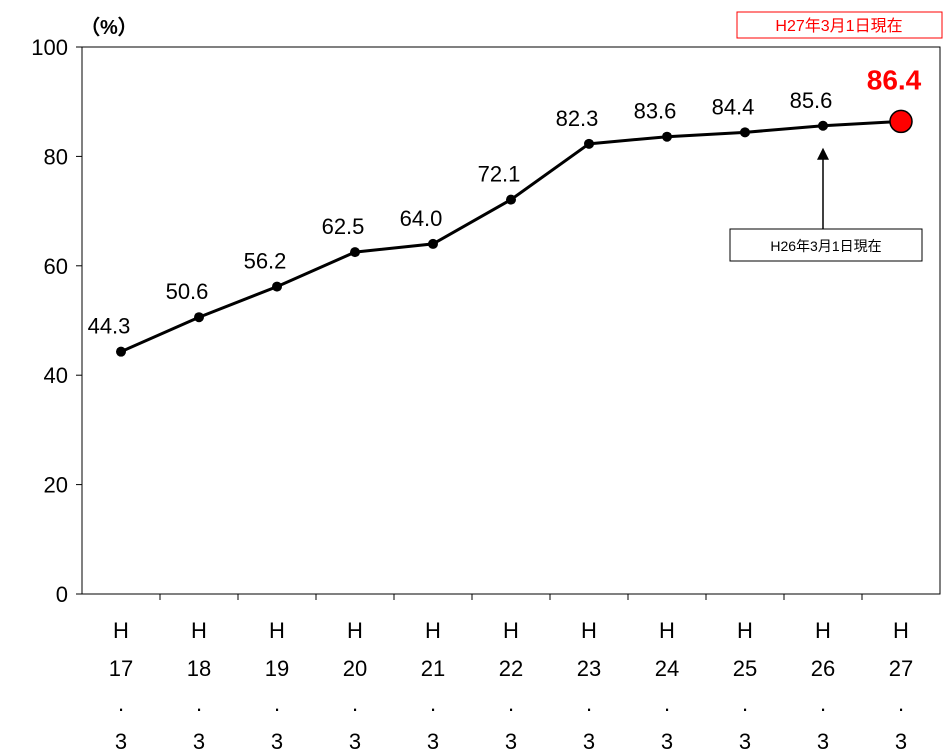 This screenshot has height=756, width=946. Describe the element at coordinates (823, 153) in the screenshot. I see `annotation-arrow-head` at that location.